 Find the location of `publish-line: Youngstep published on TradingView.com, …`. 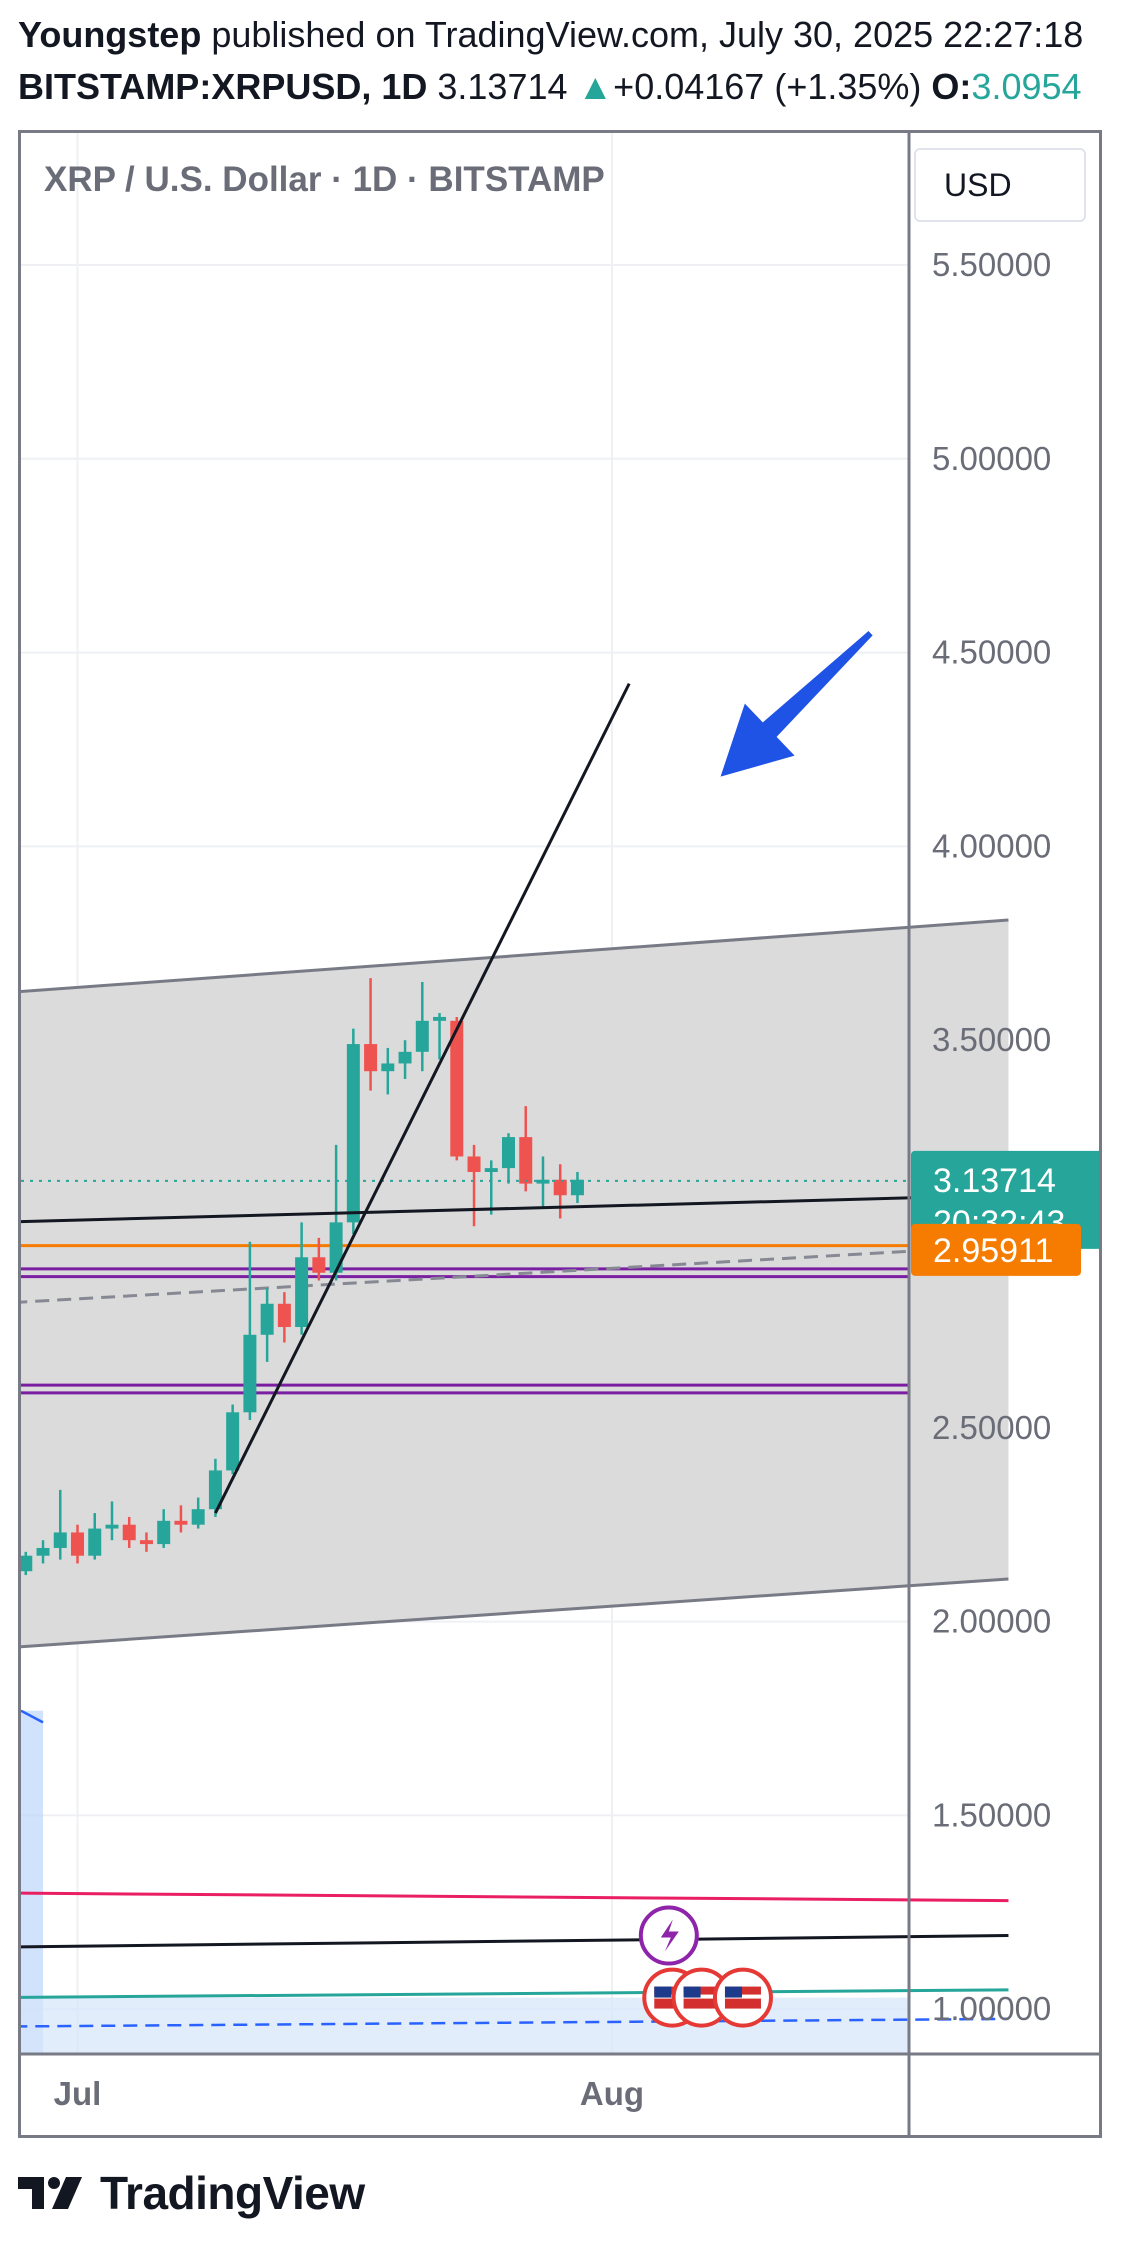

publish-line: Youngstep published on TradingView.com, … is located at coordinates (550, 35).